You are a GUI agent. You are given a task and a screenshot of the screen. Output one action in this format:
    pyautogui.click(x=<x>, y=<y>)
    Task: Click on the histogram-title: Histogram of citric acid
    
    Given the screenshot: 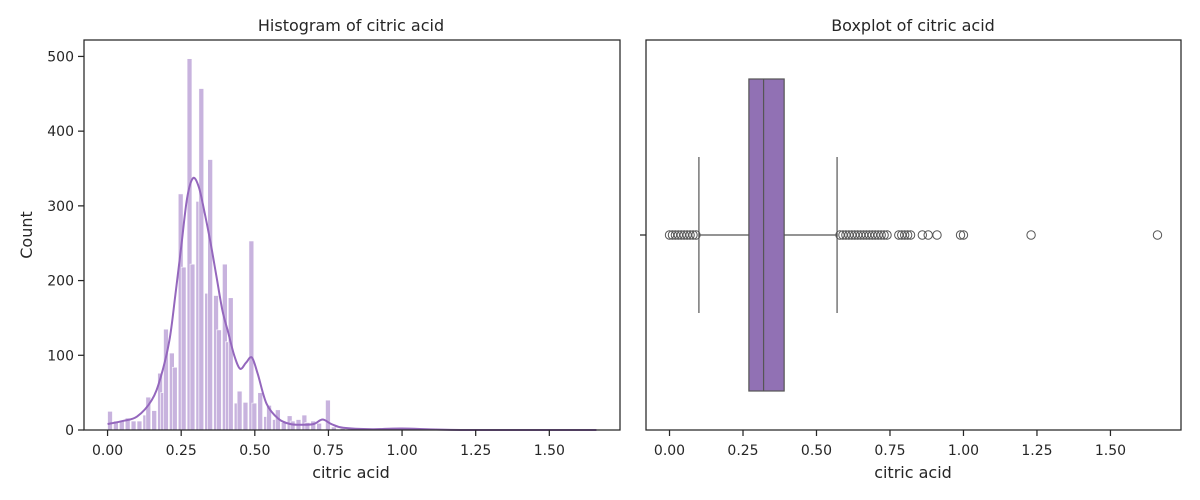 What is the action you would take?
    pyautogui.click(x=351, y=25)
    